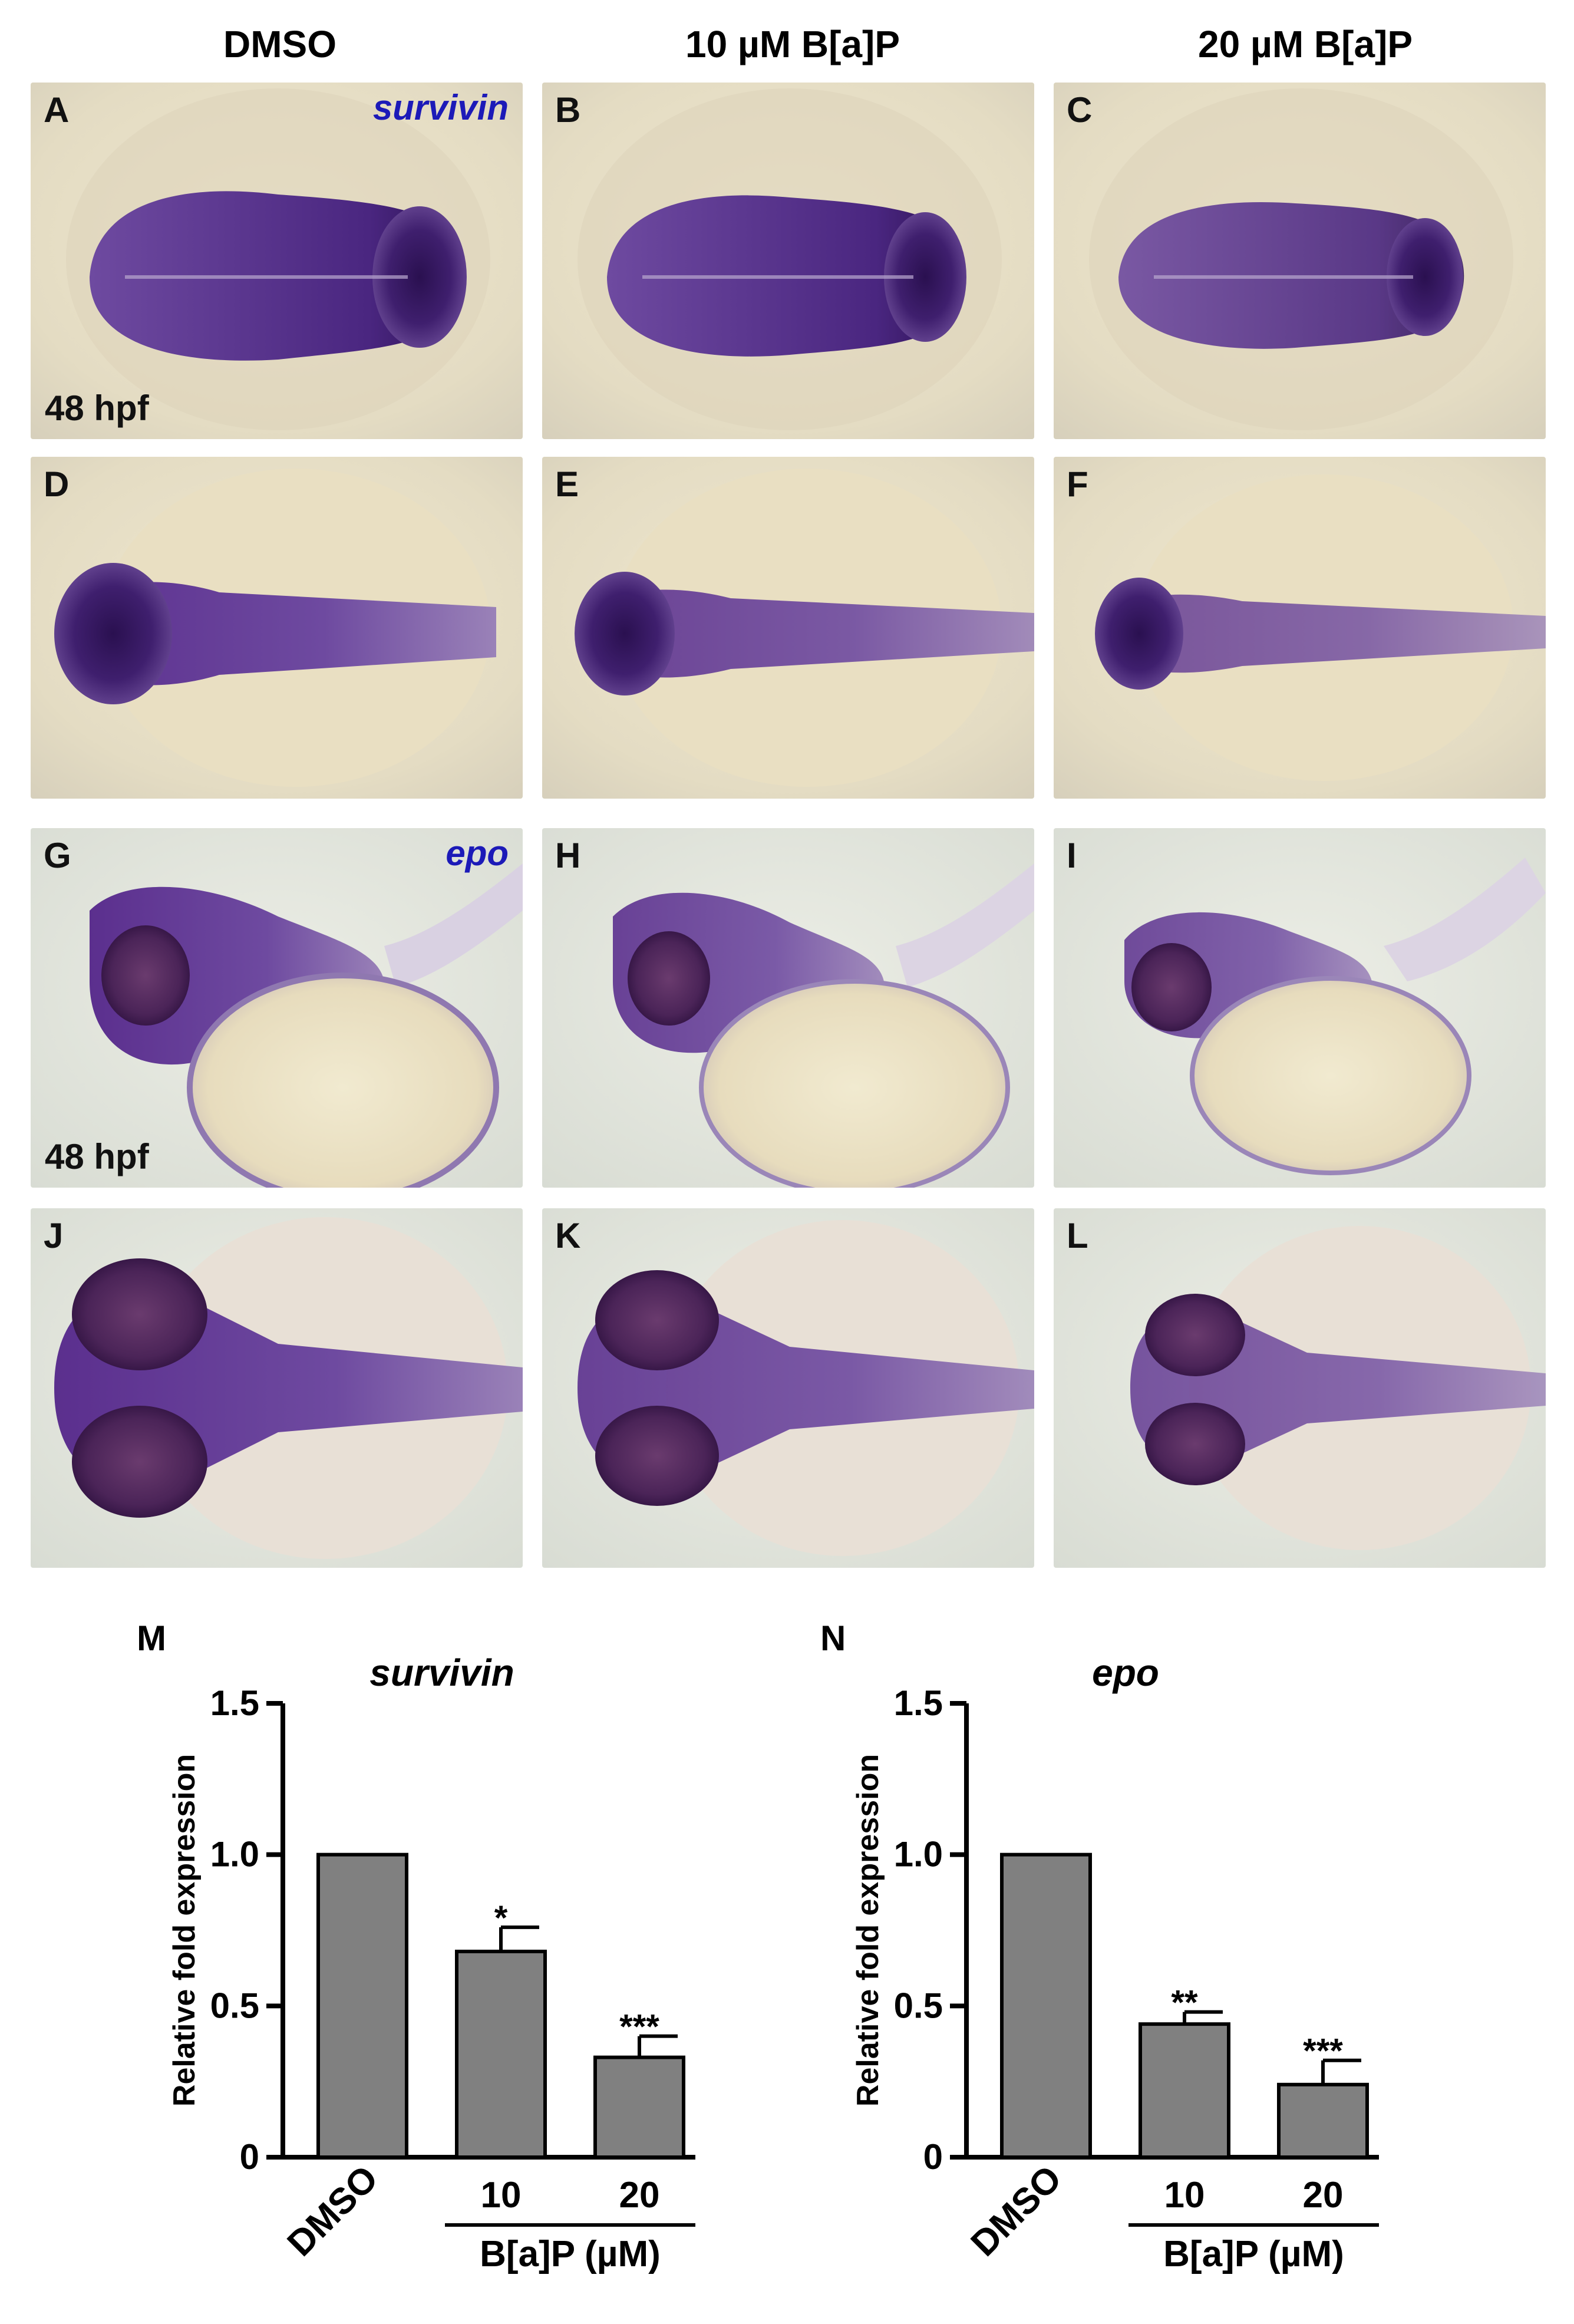  Describe the element at coordinates (1305, 44) in the screenshot. I see `column-header-20um: 20 µM B[a]P` at that location.